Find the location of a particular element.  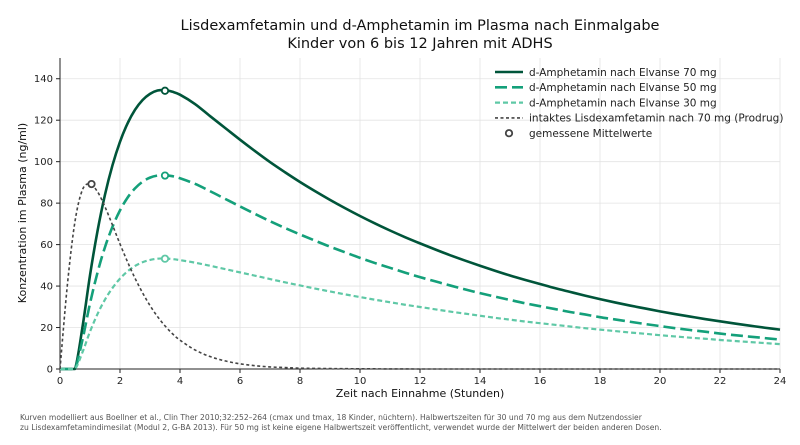

x-tick-label: 24 is located at coordinates (780, 381).